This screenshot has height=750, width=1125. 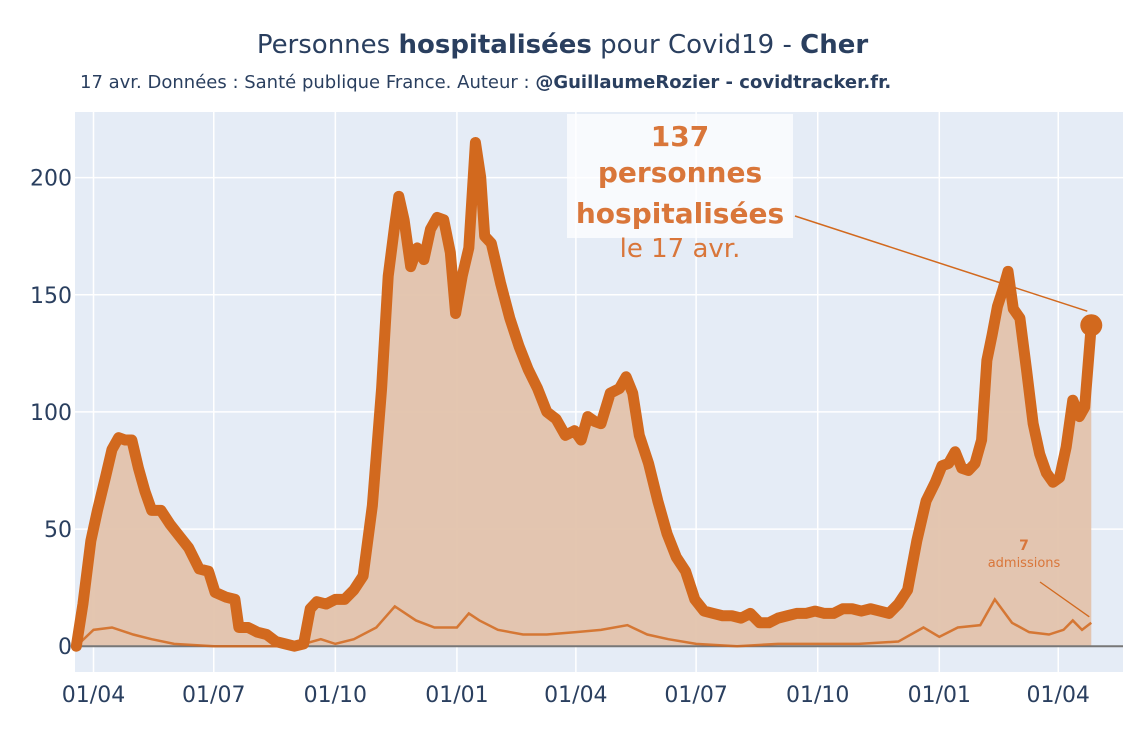 What do you see at coordinates (58, 530) in the screenshot?
I see `y-tick-label: 50` at bounding box center [58, 530].